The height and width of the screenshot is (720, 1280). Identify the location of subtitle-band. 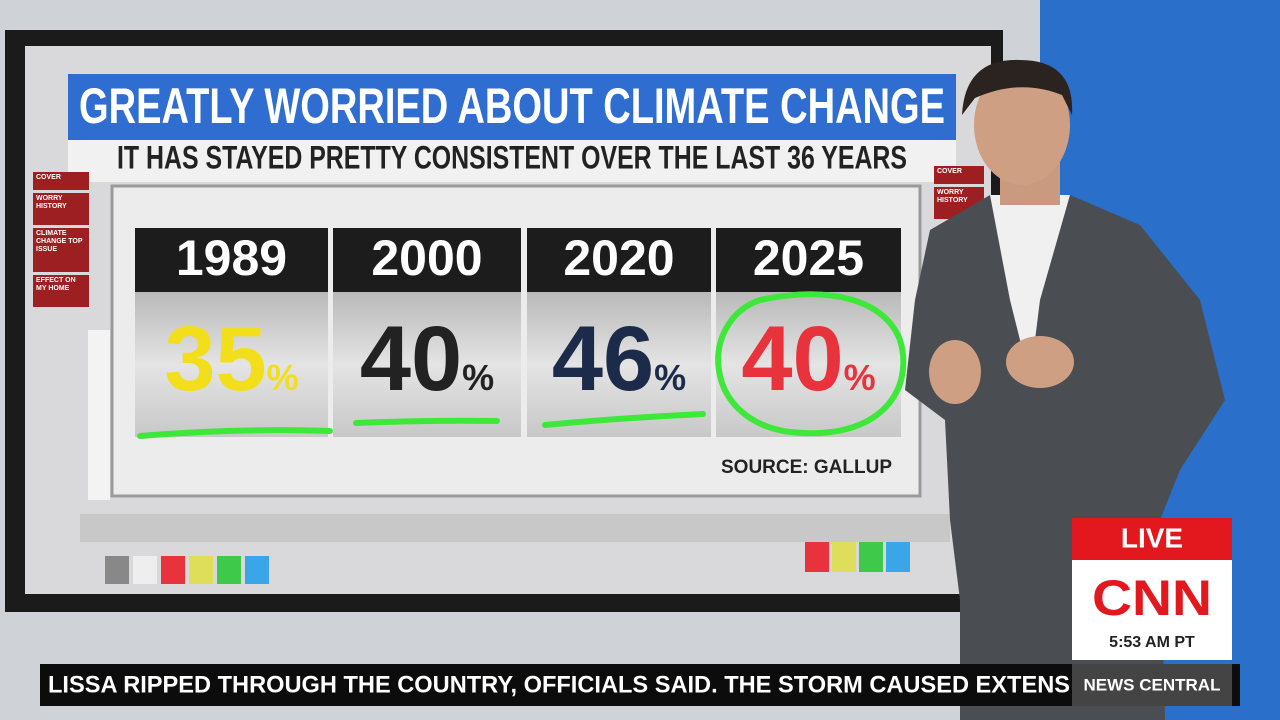
(512, 161).